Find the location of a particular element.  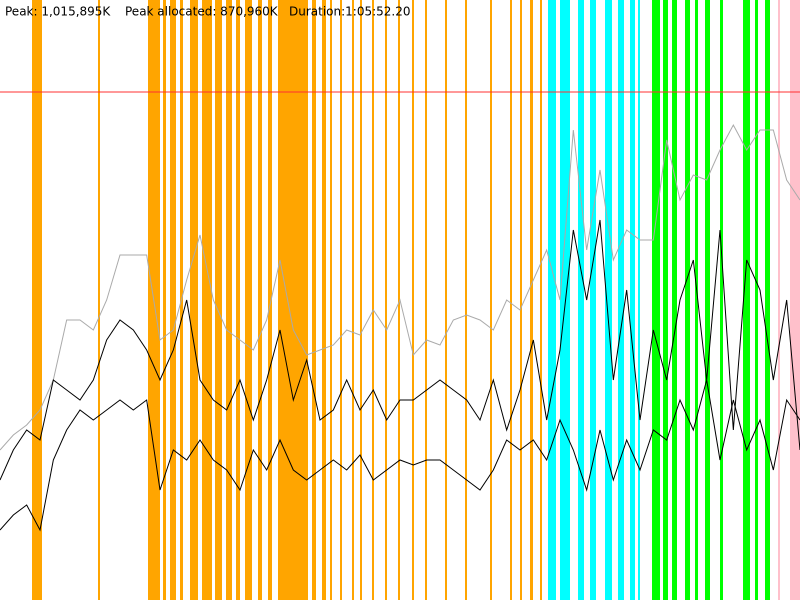

duration-label: Duration:1:05:52.20 is located at coordinates (350, 12).